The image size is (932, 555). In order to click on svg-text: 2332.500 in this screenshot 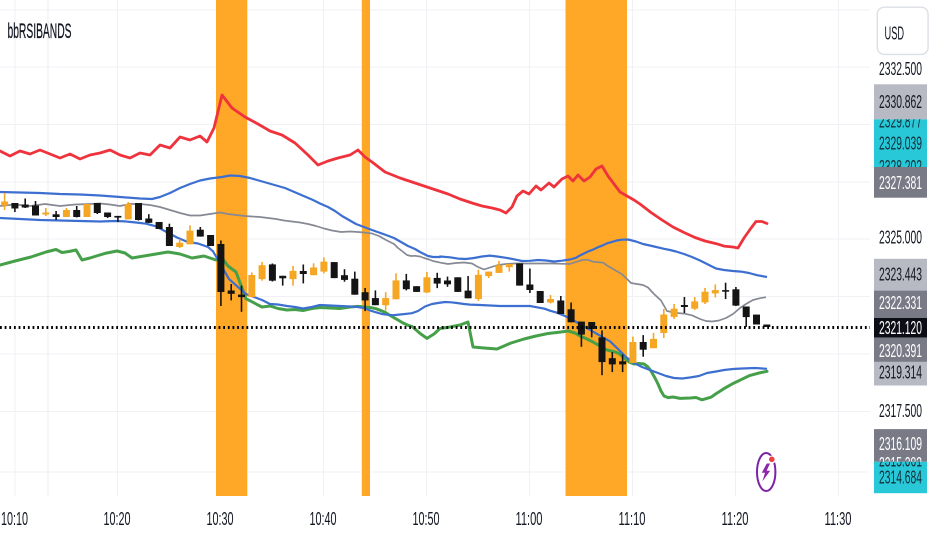, I will do `click(900, 69)`.